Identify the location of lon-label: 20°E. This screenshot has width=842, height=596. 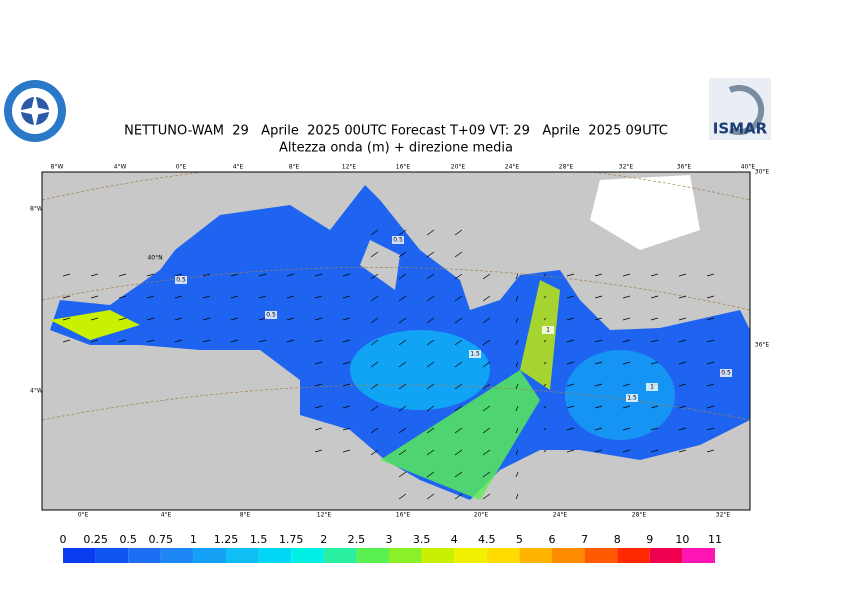
(458, 167).